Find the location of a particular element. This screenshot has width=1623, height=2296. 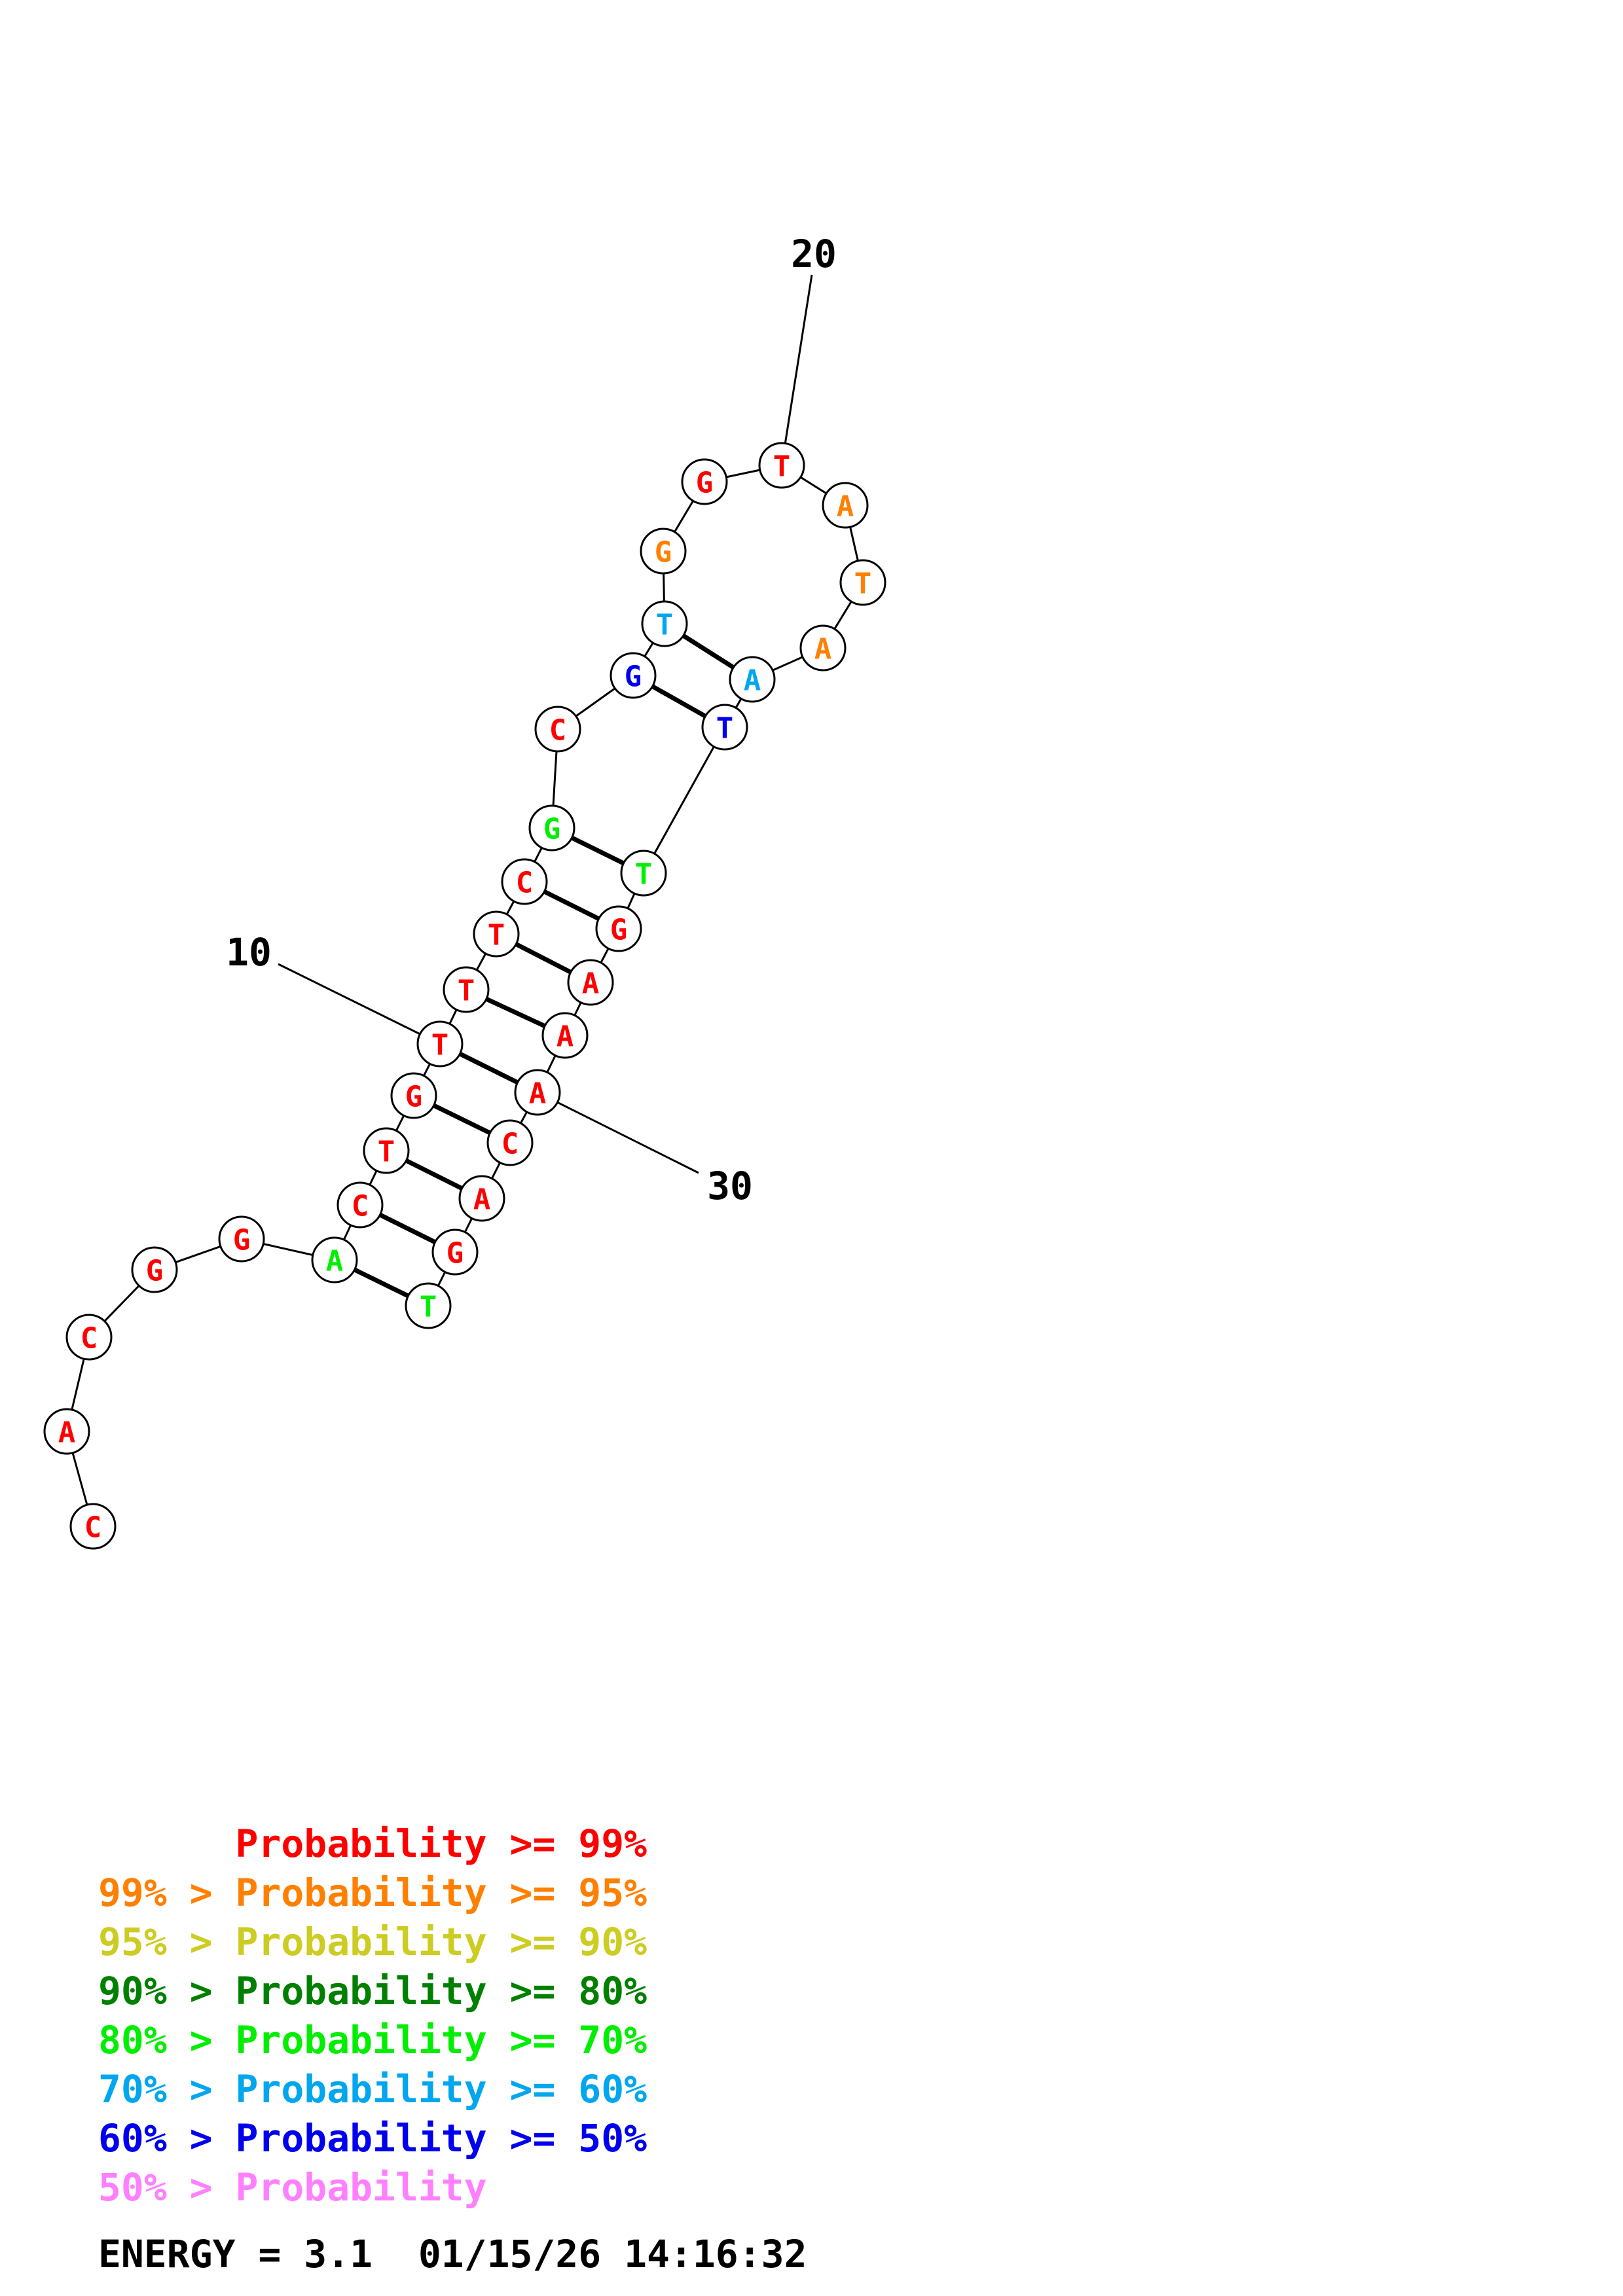

legend-text: Probability >= 80% is located at coordinates (441, 1991).